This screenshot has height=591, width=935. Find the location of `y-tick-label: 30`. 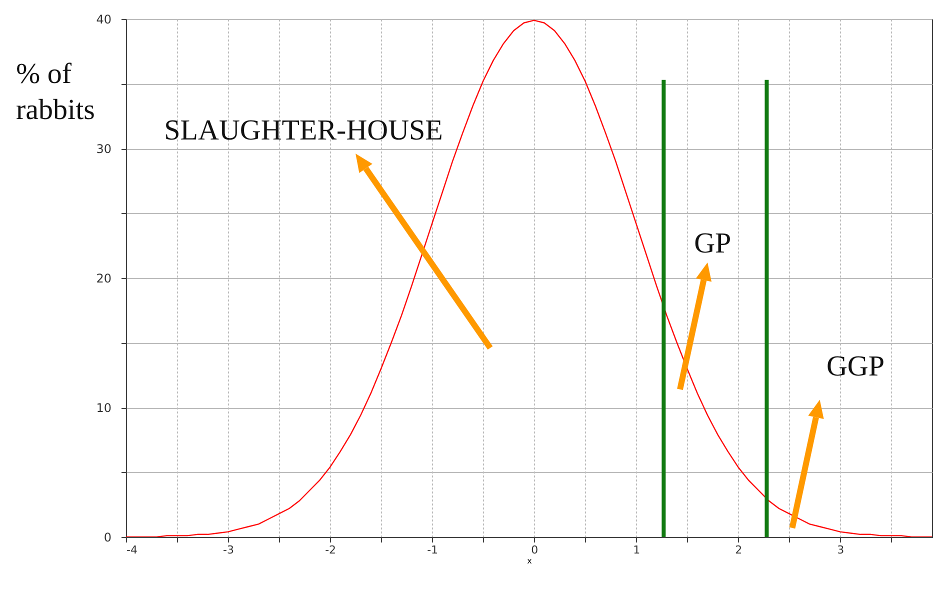

y-tick-label: 30 is located at coordinates (104, 149).